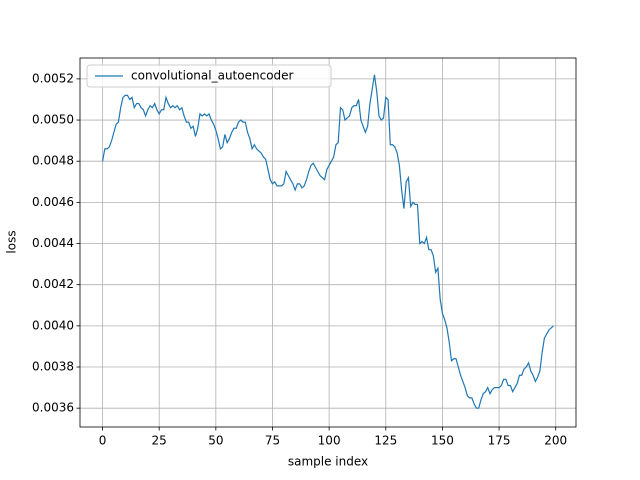 Image resolution: width=640 pixels, height=480 pixels. Describe the element at coordinates (103, 441) in the screenshot. I see `x-tick-label: 0` at that location.